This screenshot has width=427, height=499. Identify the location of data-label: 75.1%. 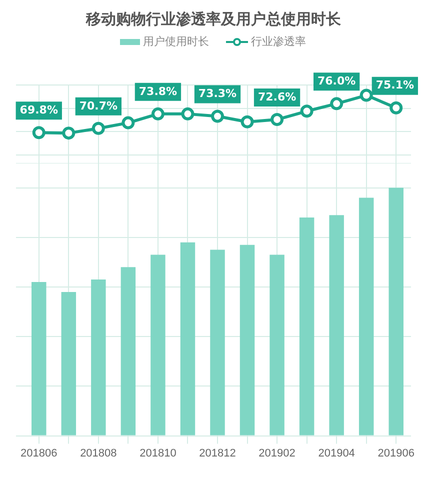
(395, 85).